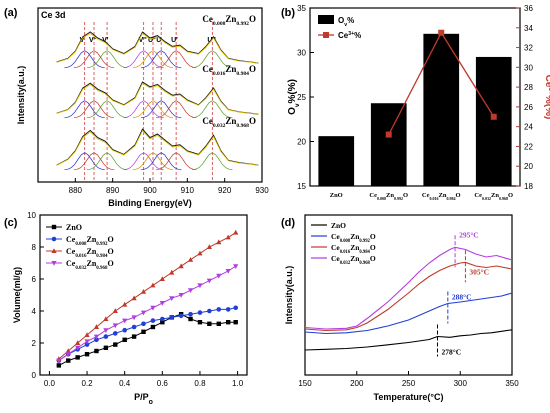  What do you see at coordinates (125, 383) in the screenshot?
I see `panel-c-xtick-label: 0.4` at bounding box center [125, 383].